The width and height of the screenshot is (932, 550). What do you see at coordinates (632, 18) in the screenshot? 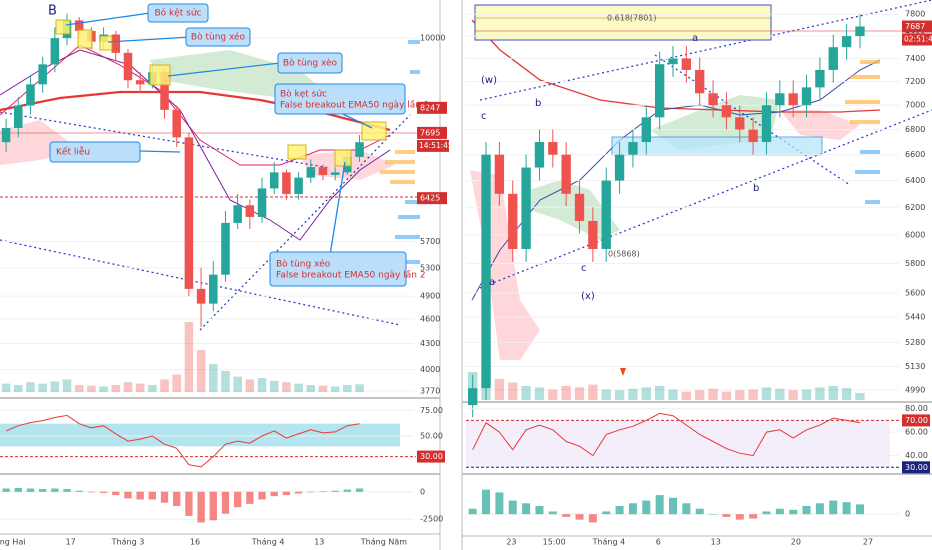
I see `fib-label: 0.618(7801)` at bounding box center [632, 18].